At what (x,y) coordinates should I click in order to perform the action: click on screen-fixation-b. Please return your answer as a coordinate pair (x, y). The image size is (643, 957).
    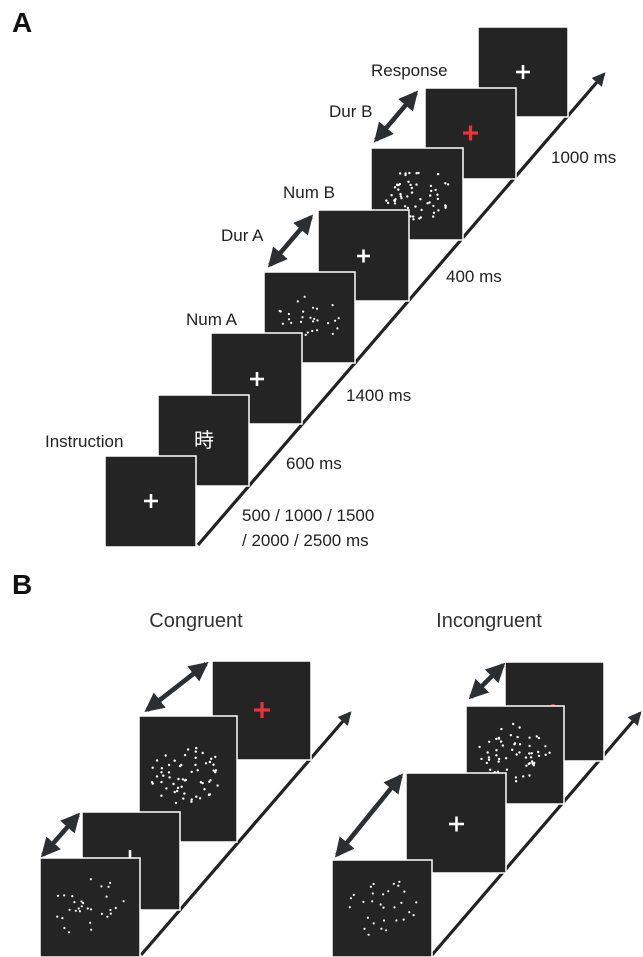
    Looking at the image, I should click on (363, 255).